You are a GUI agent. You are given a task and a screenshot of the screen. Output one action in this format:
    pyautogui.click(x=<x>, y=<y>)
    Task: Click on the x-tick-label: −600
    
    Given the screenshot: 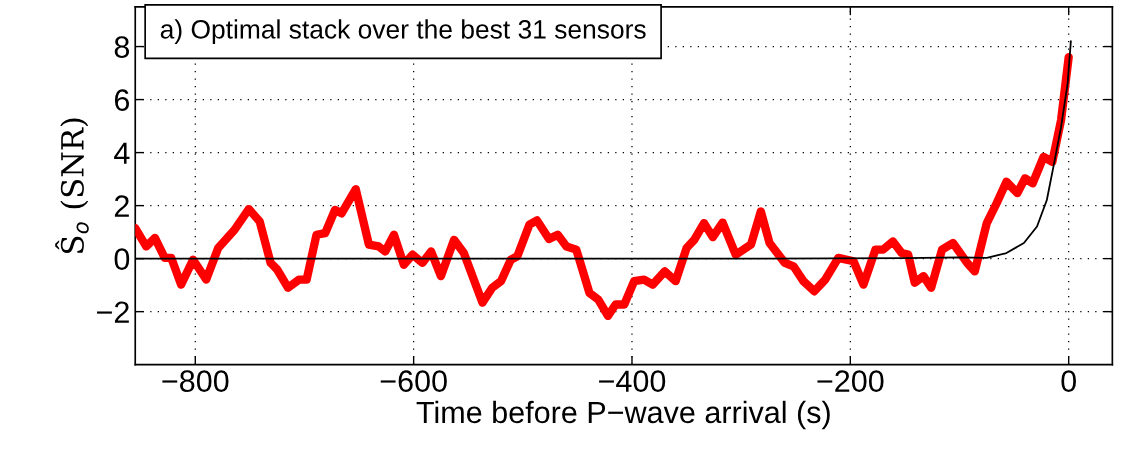 What is the action you would take?
    pyautogui.click(x=413, y=381)
    